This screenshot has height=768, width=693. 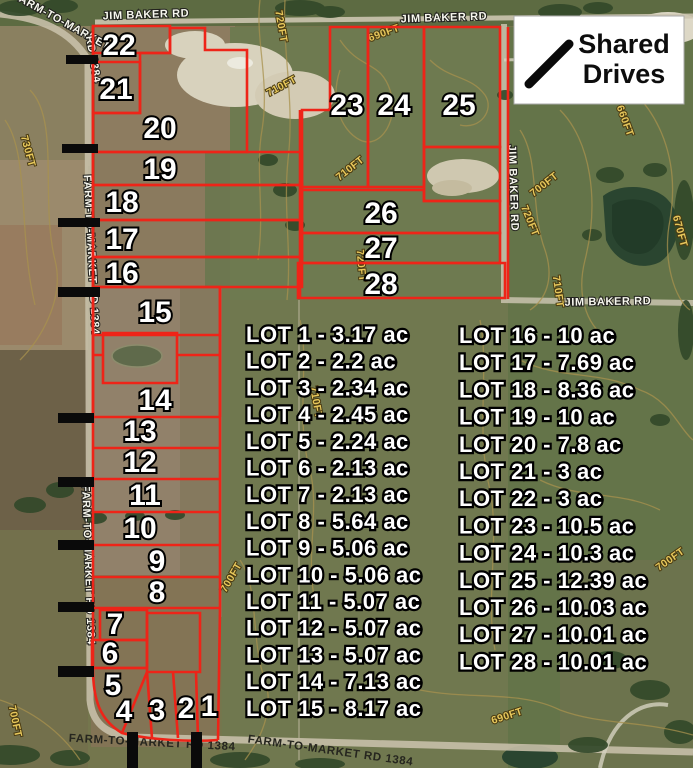 I want to click on lot-list-item: LOT 2 - 2.2 ac, so click(x=321, y=361).